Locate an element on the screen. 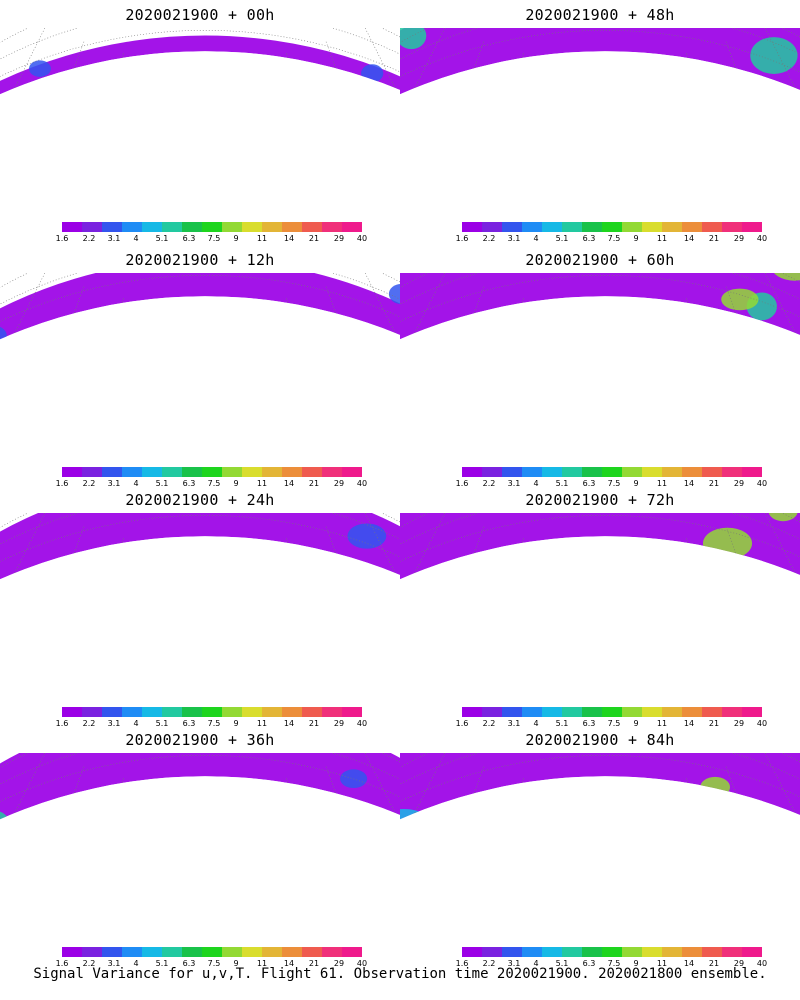 The image size is (800, 1000). color-scale-tick-label: 1.6 is located at coordinates (462, 238).